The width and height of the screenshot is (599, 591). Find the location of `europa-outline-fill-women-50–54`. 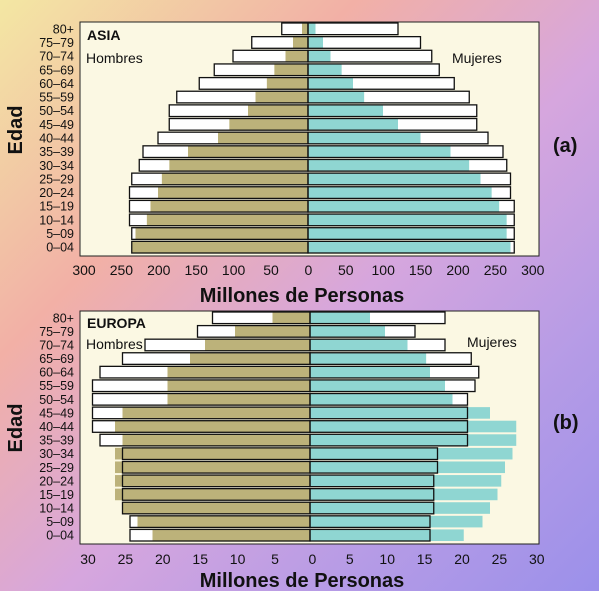

europa-outline-fill-women-50–54 is located at coordinates (460, 399).